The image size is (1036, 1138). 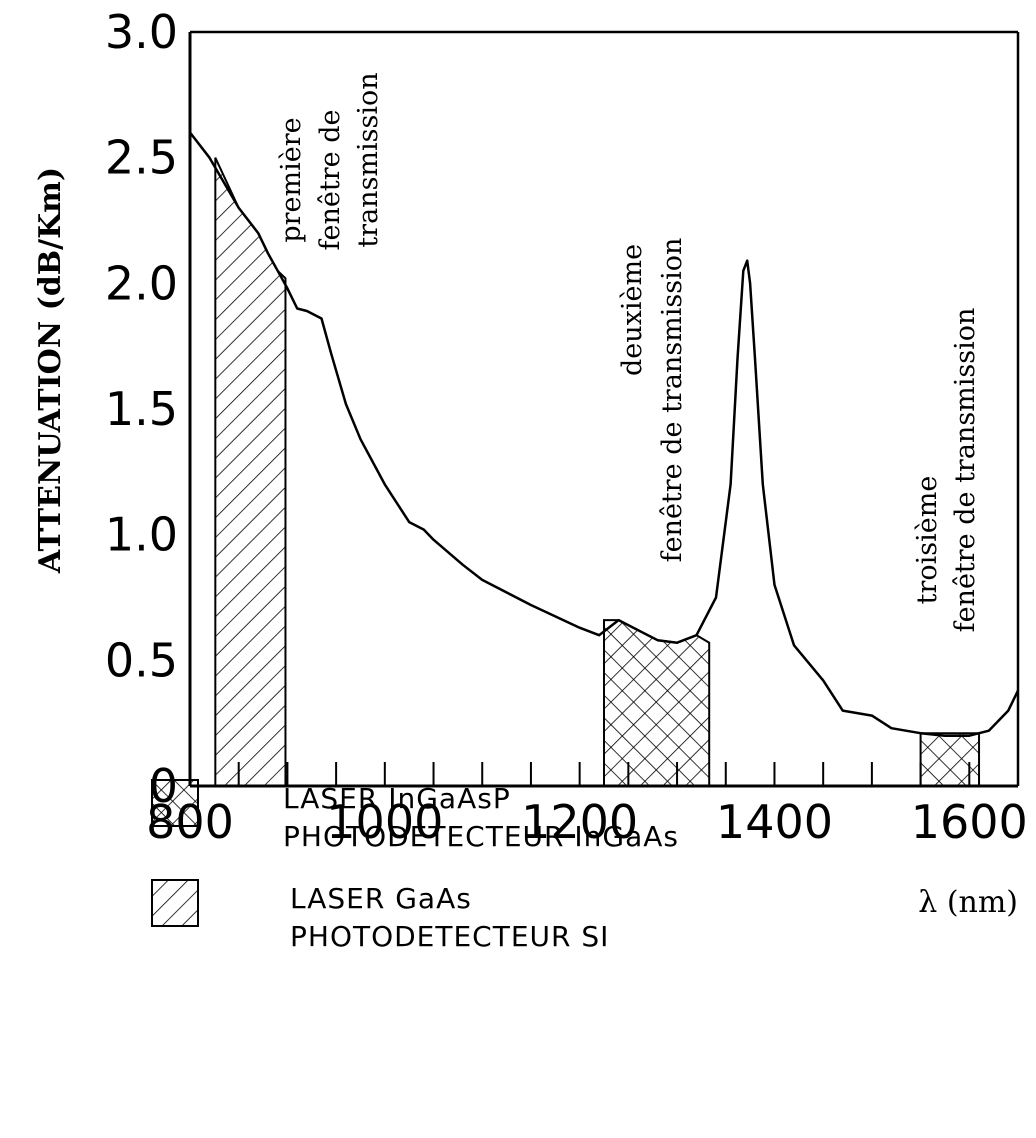 I want to click on y-tick-label: 1.0, so click(x=141, y=535).